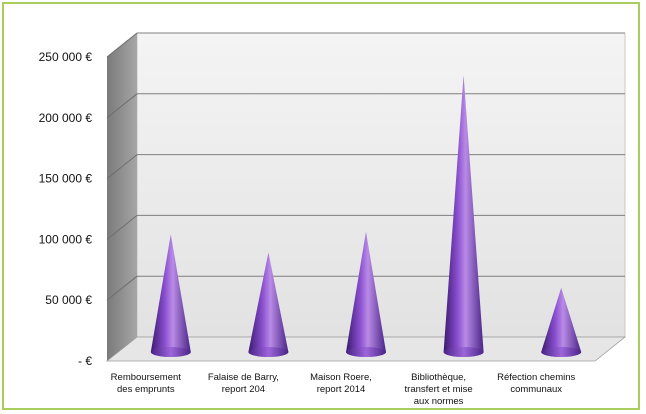 This screenshot has height=414, width=646. What do you see at coordinates (68, 300) in the screenshot?
I see `y-tick-label: 50 000 €` at bounding box center [68, 300].